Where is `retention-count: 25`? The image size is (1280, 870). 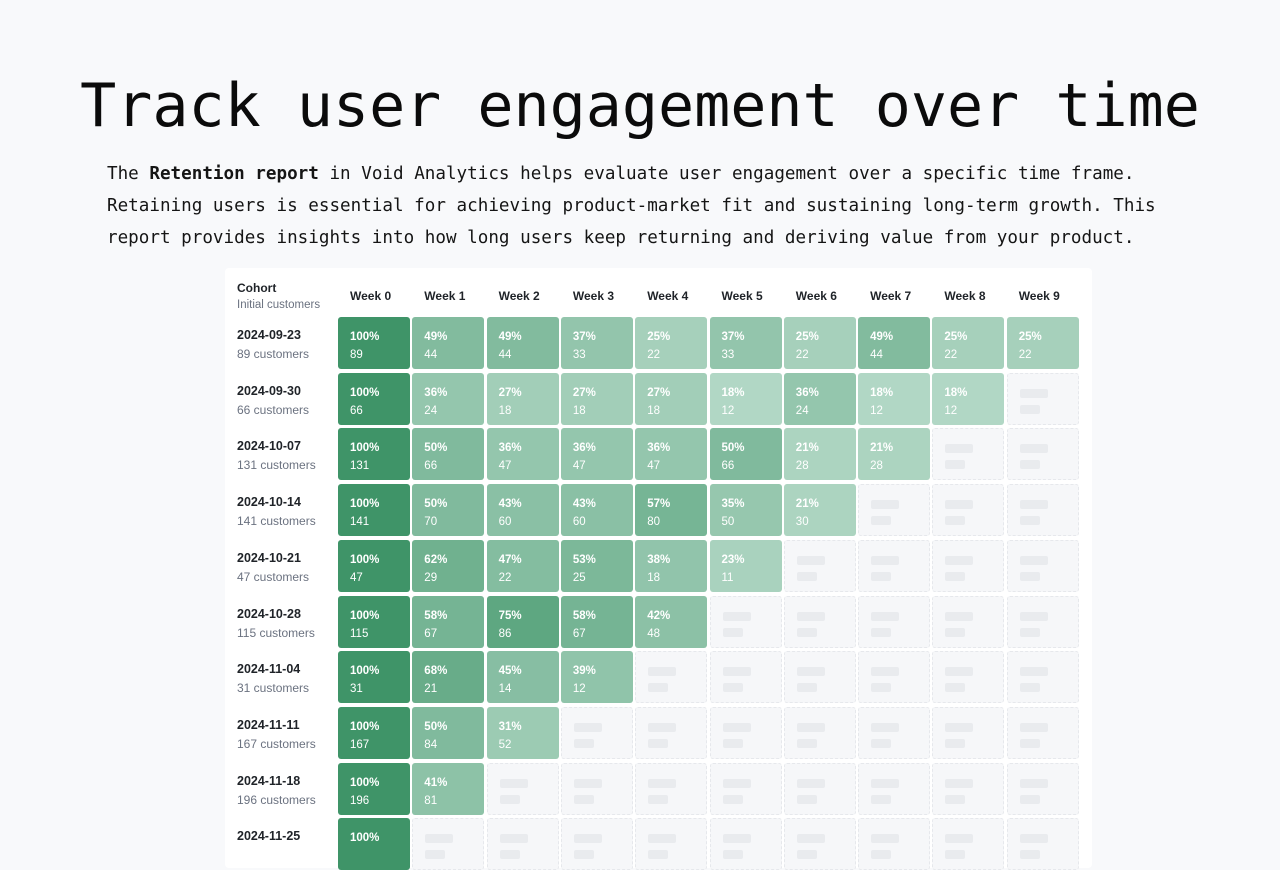 retention-count: 25 is located at coordinates (579, 577).